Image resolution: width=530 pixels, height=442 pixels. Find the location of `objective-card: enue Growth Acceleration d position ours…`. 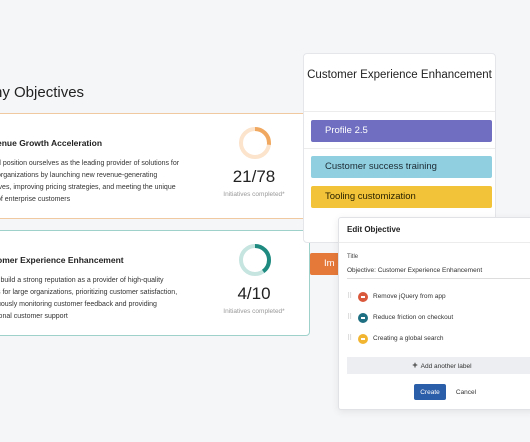

objective-card: enue Growth Acceleration d position ours… is located at coordinates (155, 166).